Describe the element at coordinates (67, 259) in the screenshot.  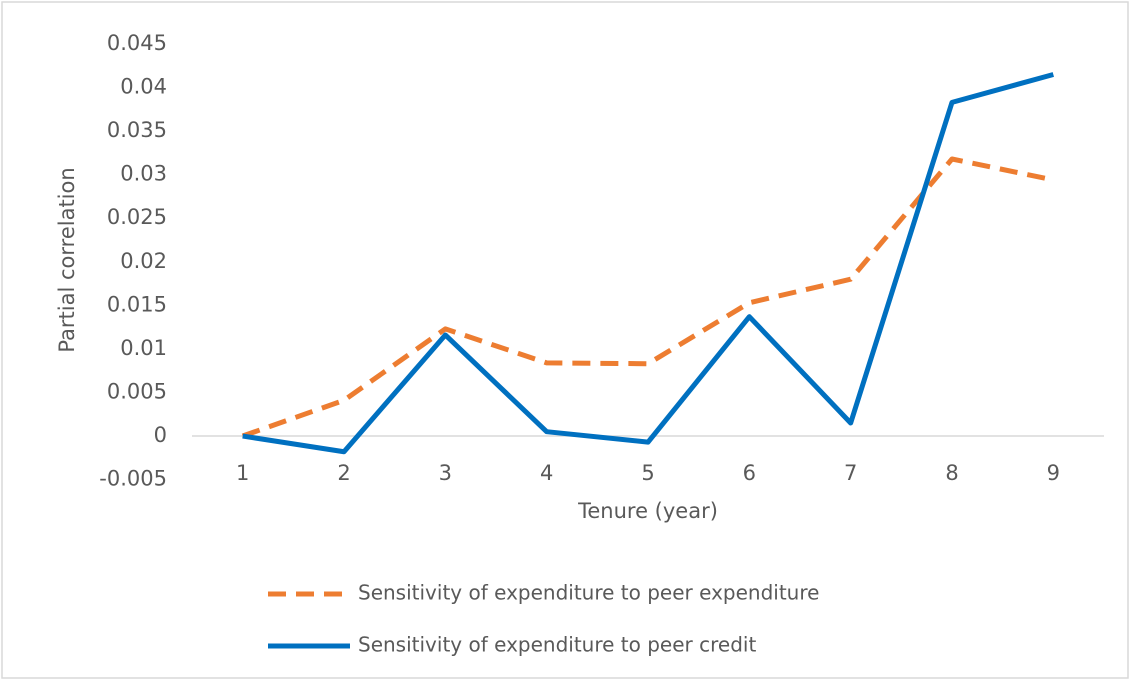
I see `y-axis-title: Partial correlation` at that location.